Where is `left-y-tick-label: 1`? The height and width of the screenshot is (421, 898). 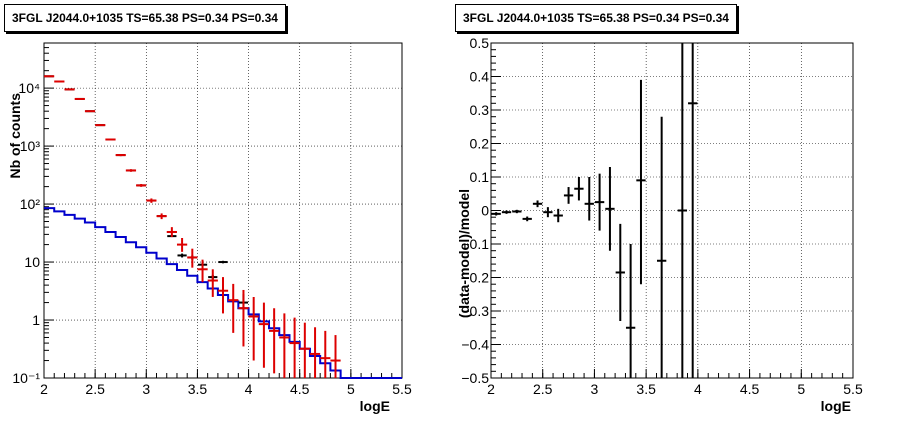 left-y-tick-label: 1 is located at coordinates (36, 320).